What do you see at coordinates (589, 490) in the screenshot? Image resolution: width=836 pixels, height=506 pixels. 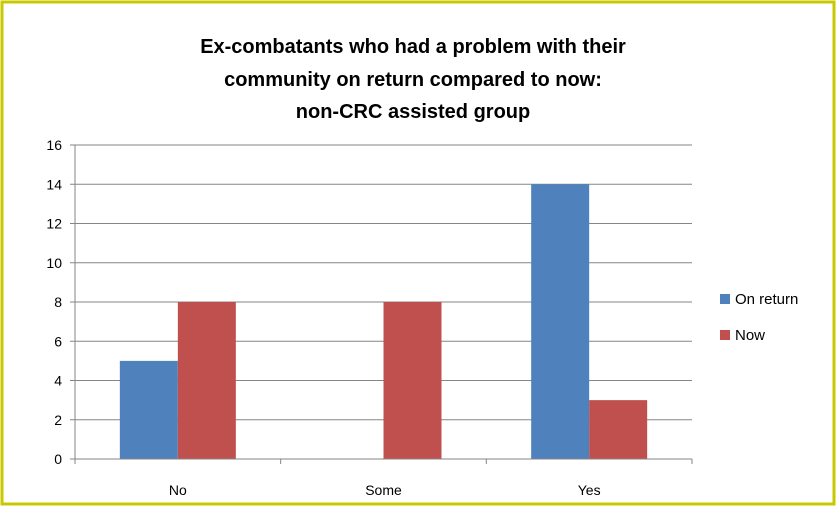 I see `x-tick-label: Yes` at bounding box center [589, 490].